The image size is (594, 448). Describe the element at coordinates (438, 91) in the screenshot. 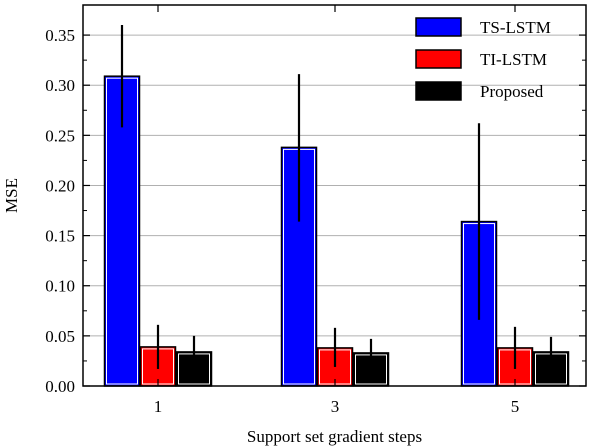

I see `legend-swatch-proposed` at that location.